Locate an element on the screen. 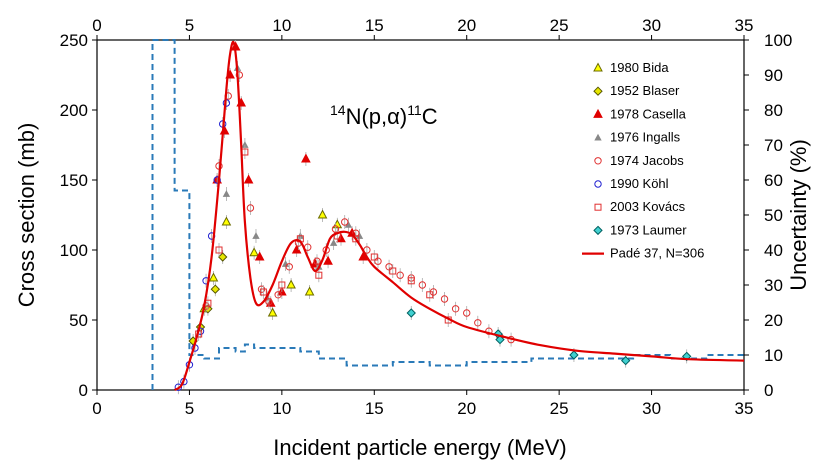 This screenshot has width=831, height=467. x-tick-label: 35 is located at coordinates (744, 408).